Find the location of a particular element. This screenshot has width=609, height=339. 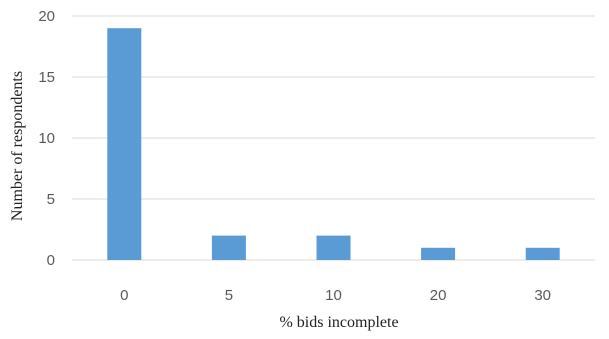

x-axis-title: % bids incomplete is located at coordinates (338, 322).